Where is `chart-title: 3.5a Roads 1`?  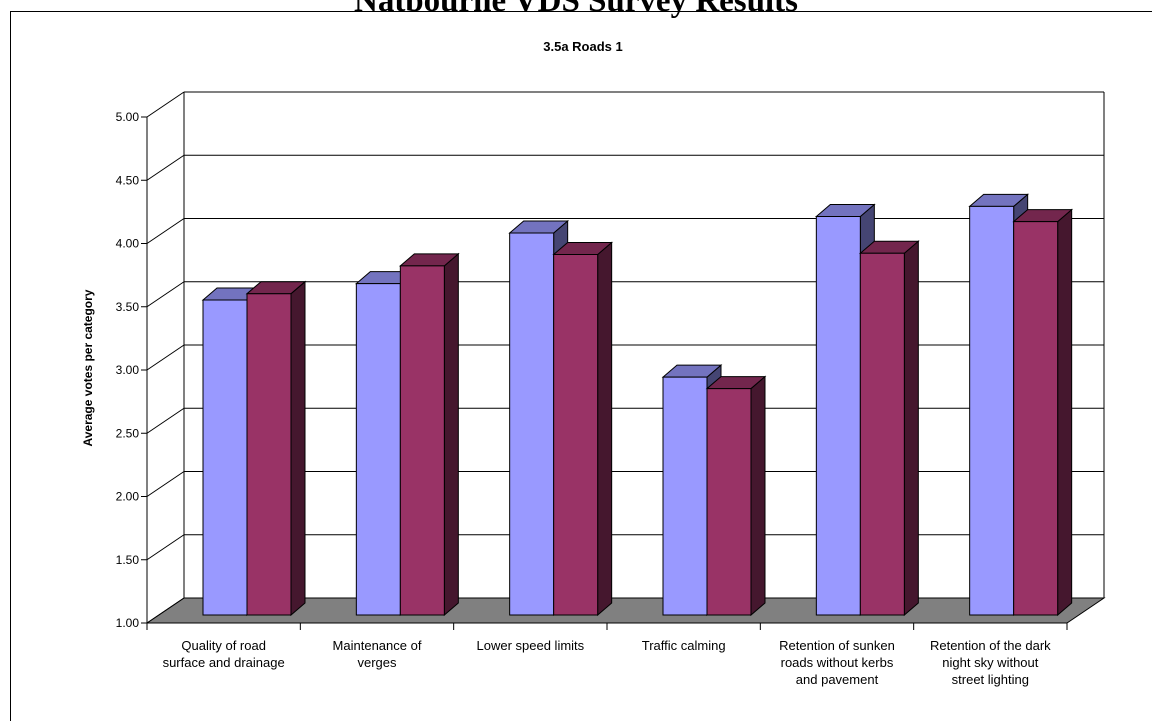
chart-title: 3.5a Roads 1 is located at coordinates (583, 46).